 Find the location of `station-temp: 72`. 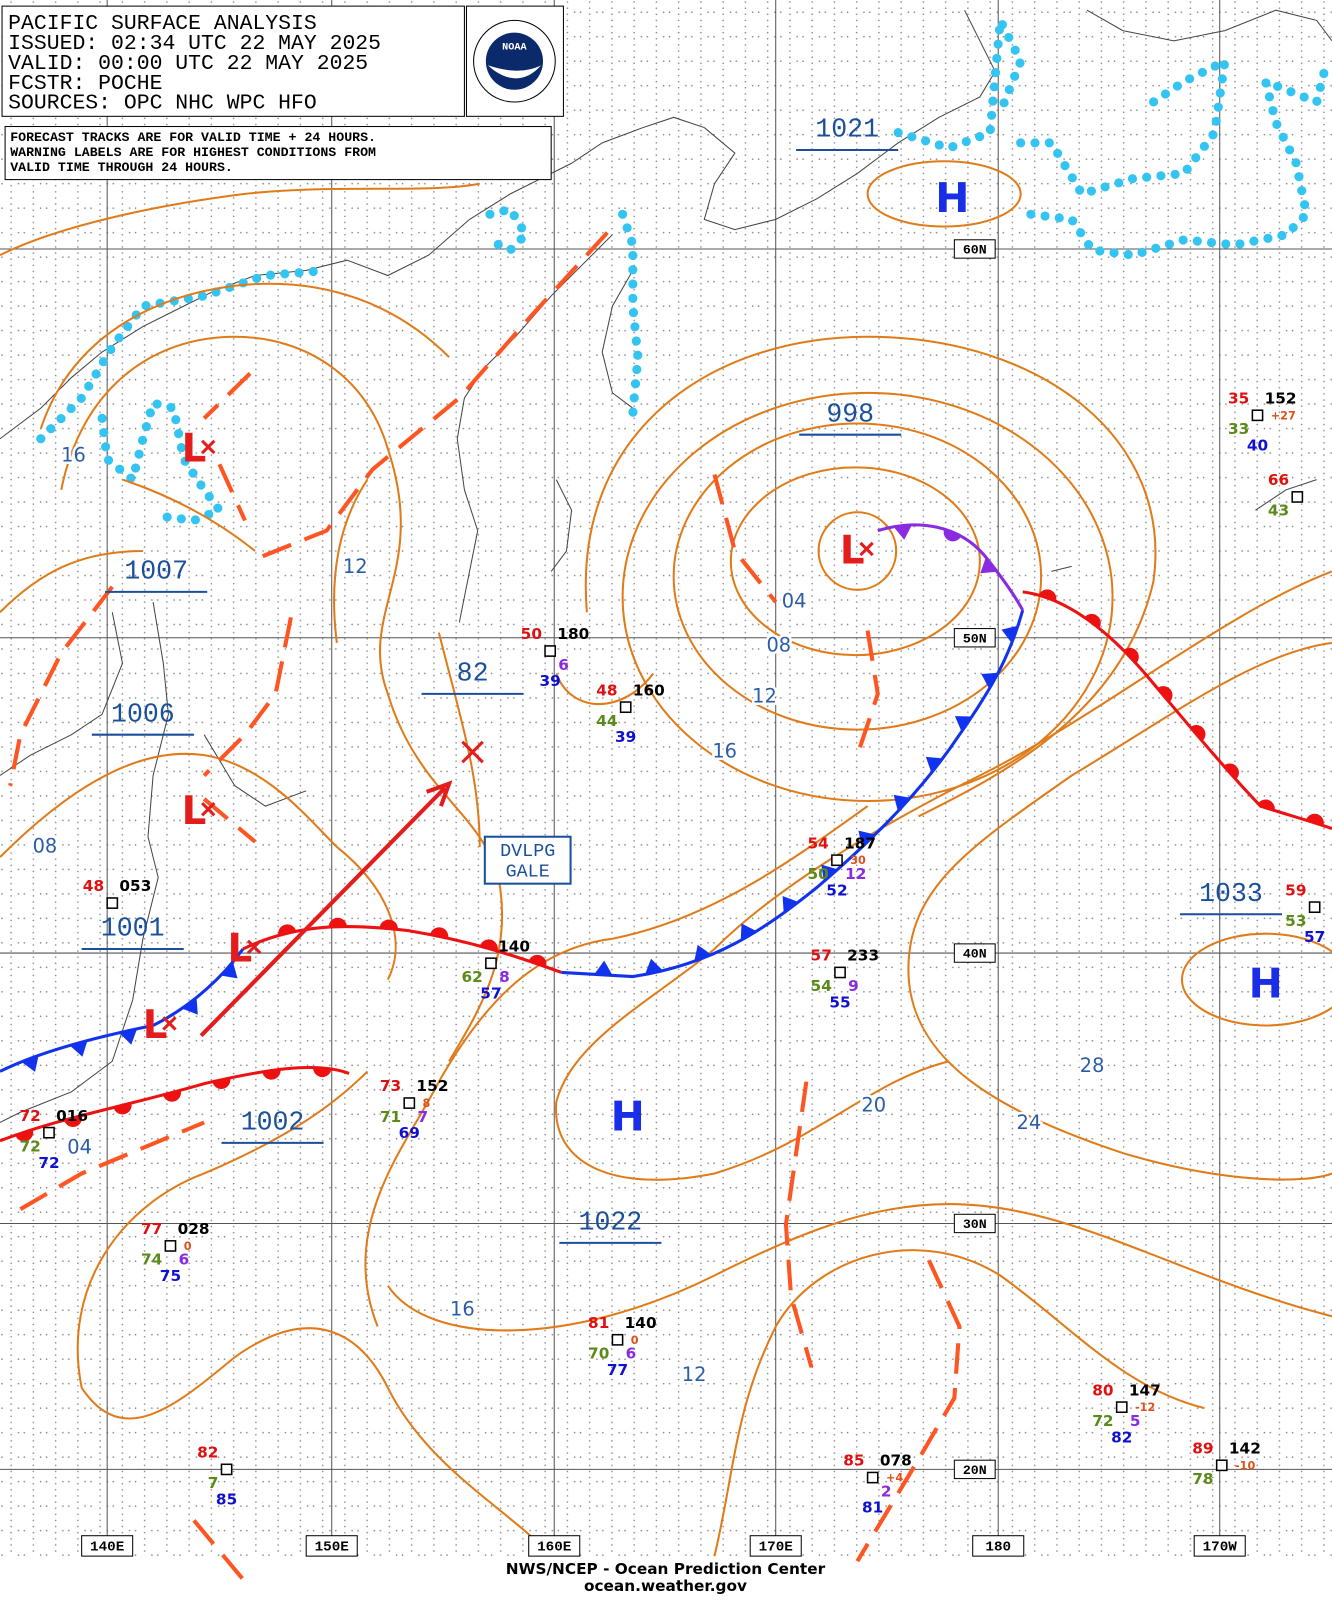

station-temp: 72 is located at coordinates (30, 1116).